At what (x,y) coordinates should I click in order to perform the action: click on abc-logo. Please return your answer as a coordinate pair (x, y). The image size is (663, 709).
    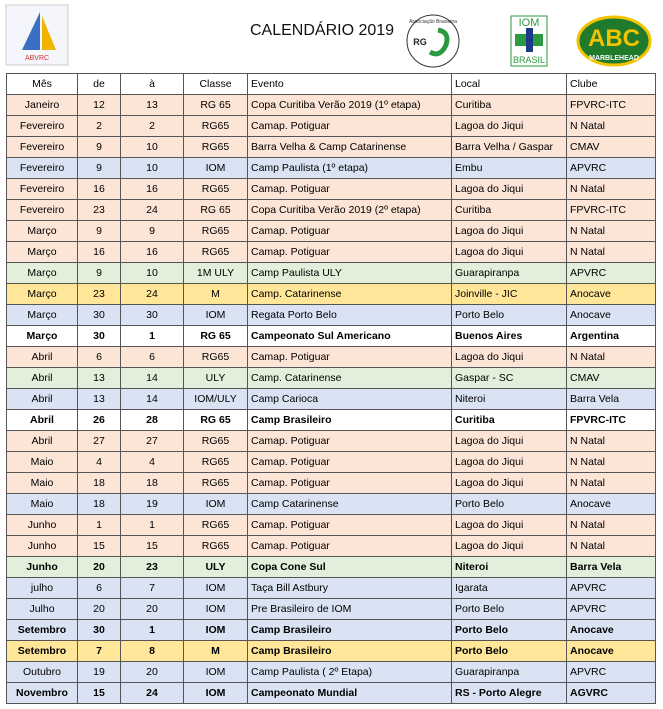
    Looking at the image, I should click on (614, 41).